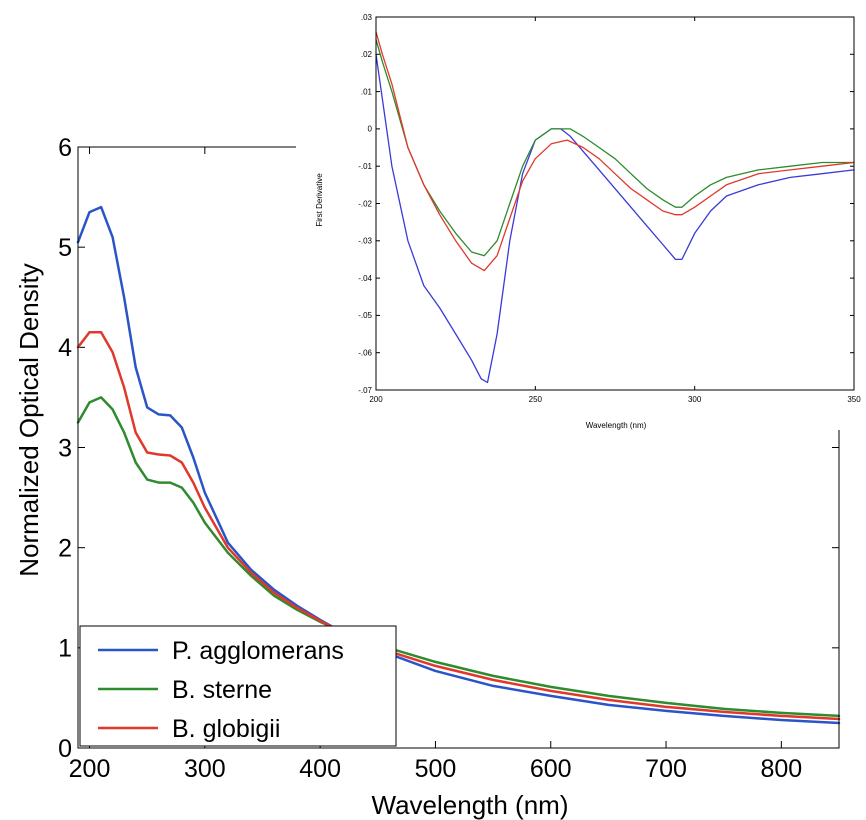 The height and width of the screenshot is (820, 866). What do you see at coordinates (436, 769) in the screenshot?
I see `x-tick-label: 500` at bounding box center [436, 769].